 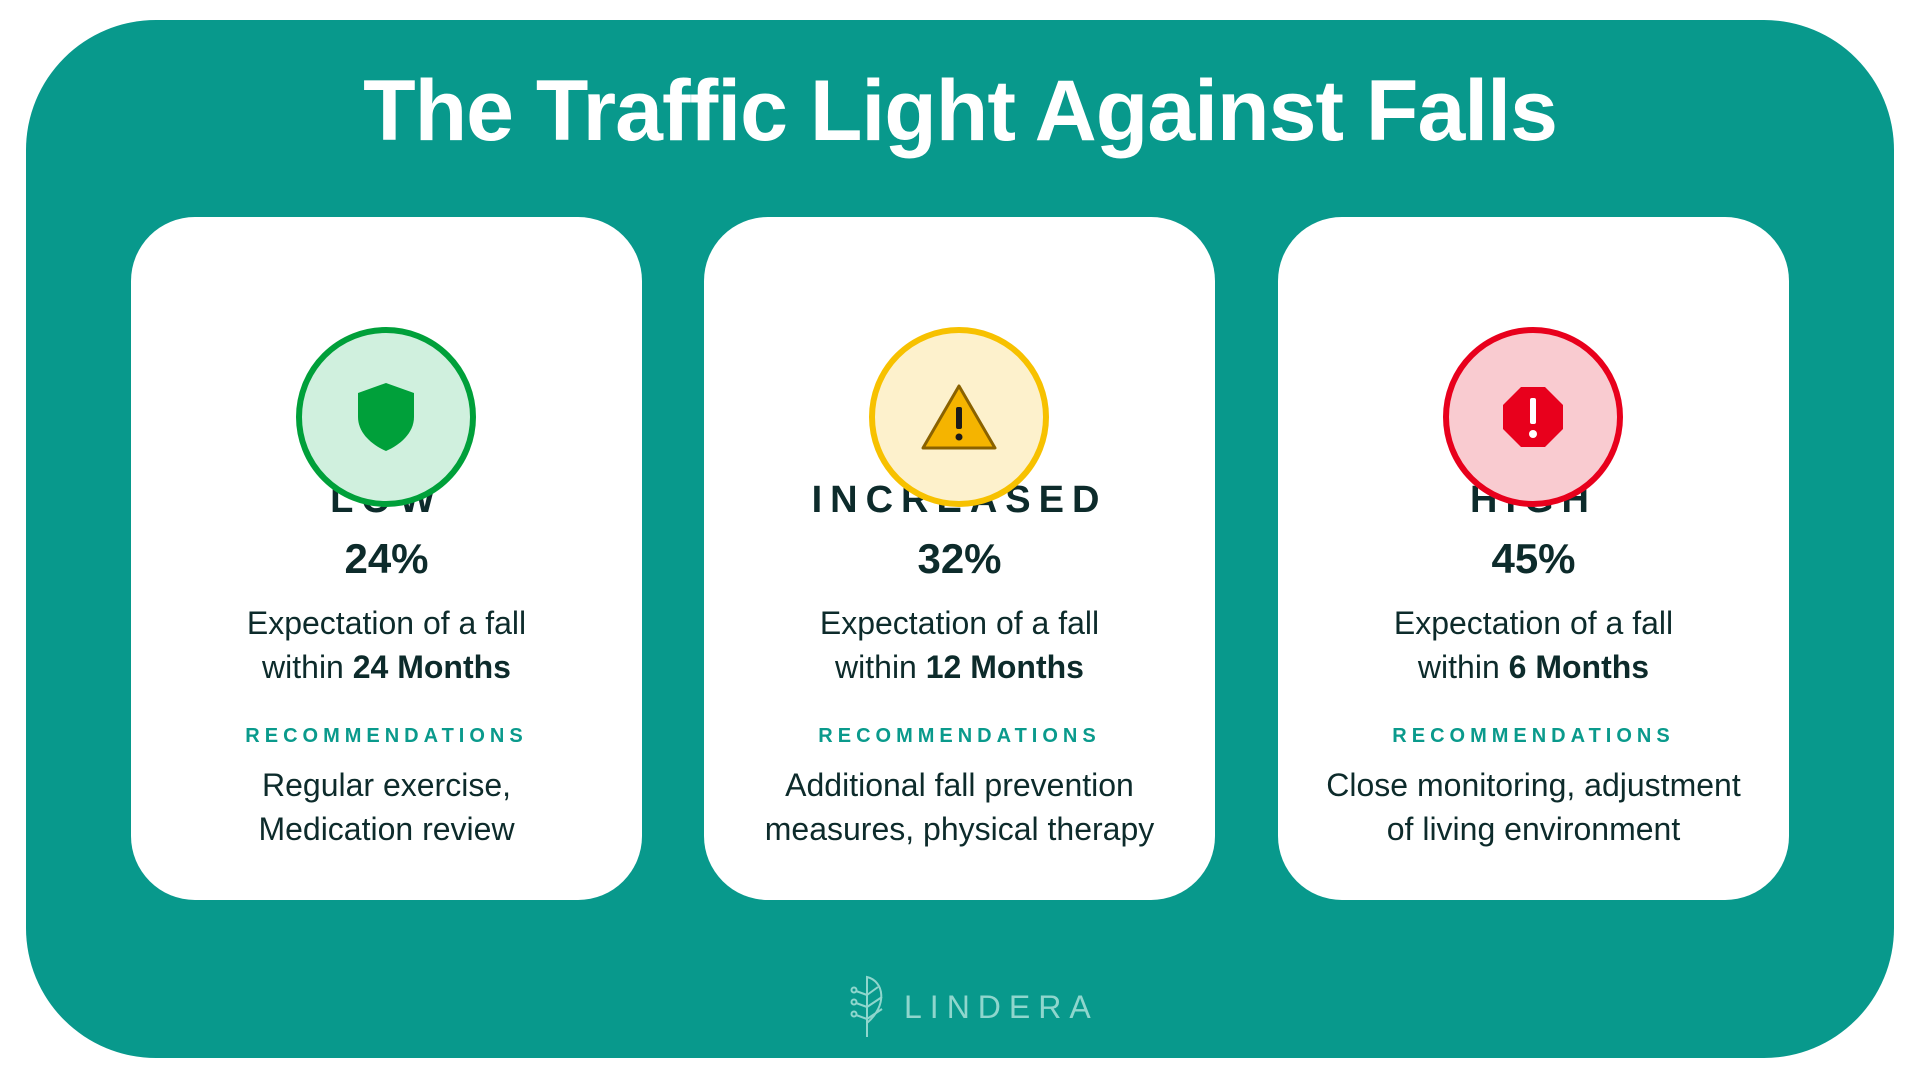 I want to click on page-title: The Traffic Light Against Falls, so click(x=960, y=111).